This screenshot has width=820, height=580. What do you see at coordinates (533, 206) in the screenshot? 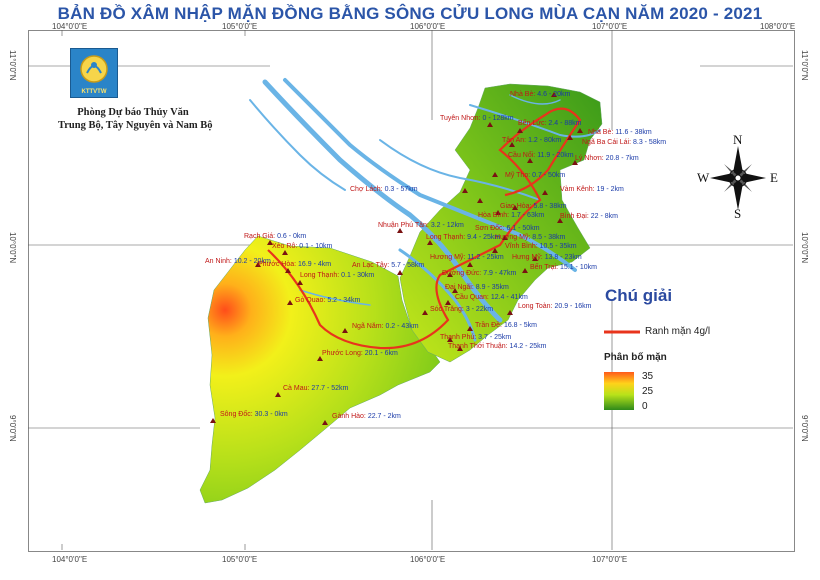
I see `station-label: Giao Hòa: 5.8 - 38km` at bounding box center [533, 206].